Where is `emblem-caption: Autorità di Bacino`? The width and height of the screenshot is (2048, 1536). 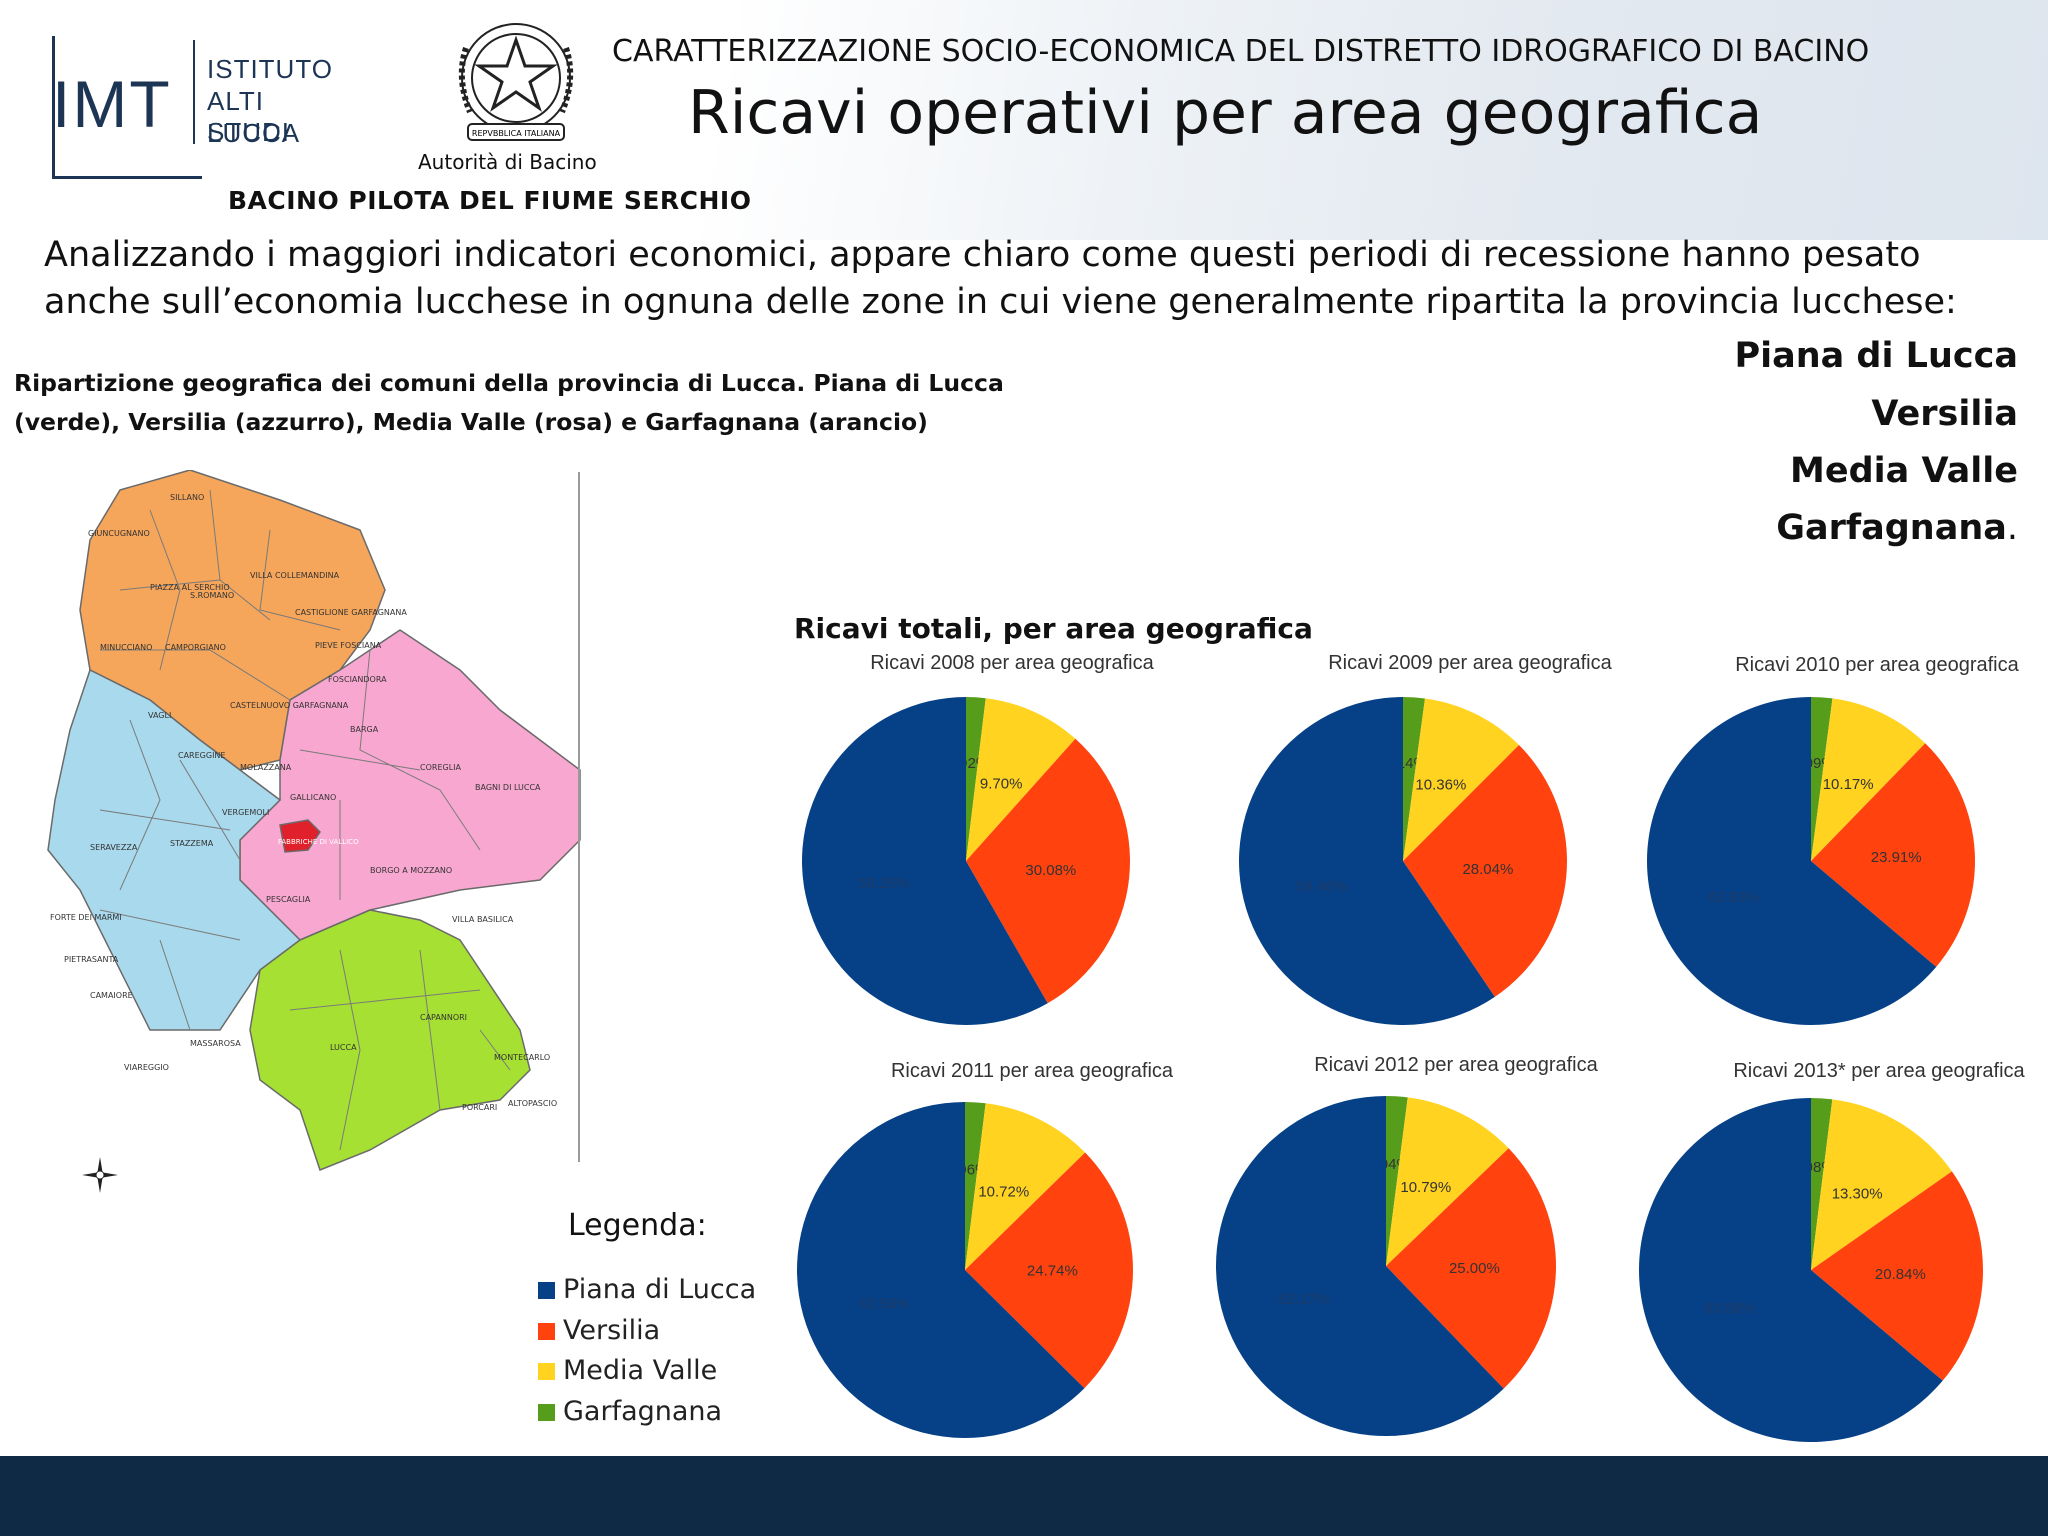
emblem-caption: Autorità di Bacino is located at coordinates (507, 162).